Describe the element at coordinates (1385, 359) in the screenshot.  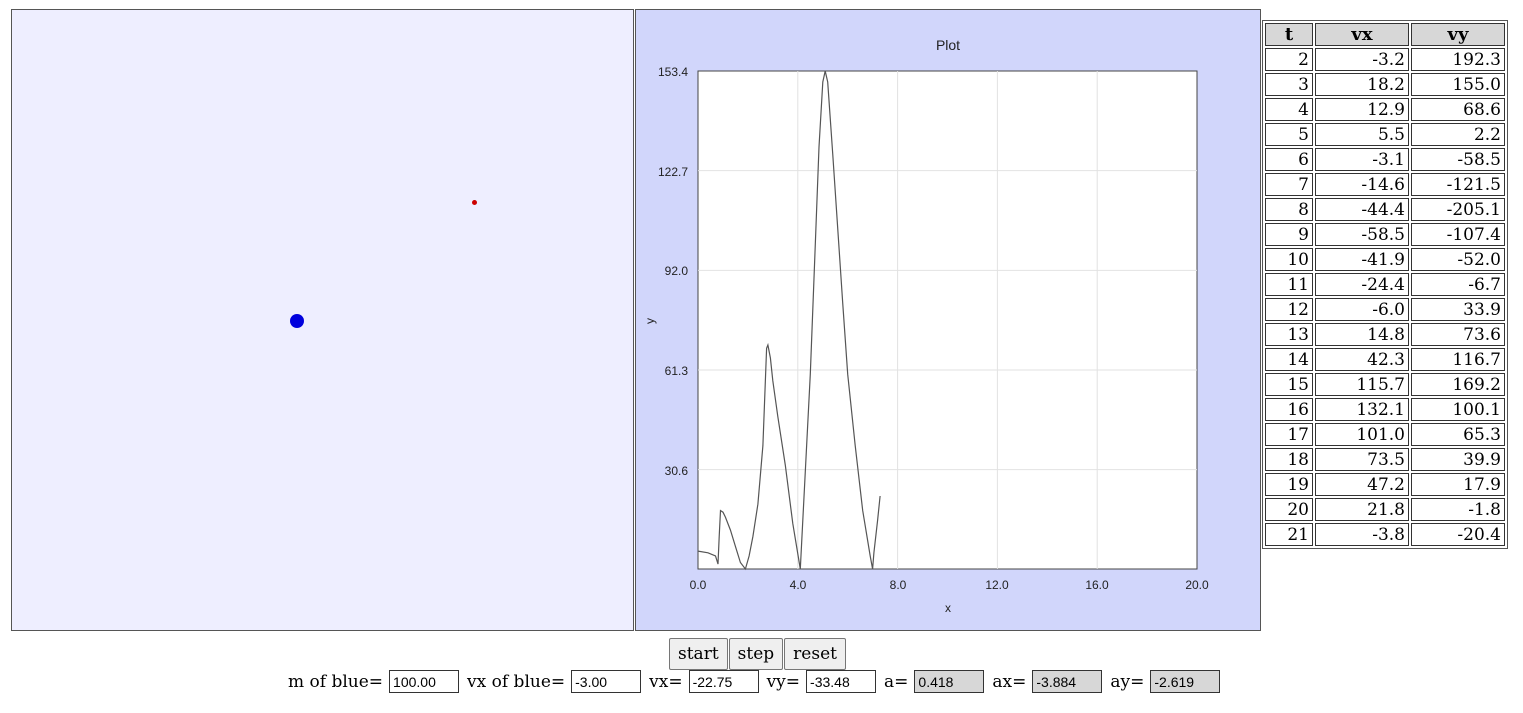
I see `table-row: 14 42.3 116.7` at that location.